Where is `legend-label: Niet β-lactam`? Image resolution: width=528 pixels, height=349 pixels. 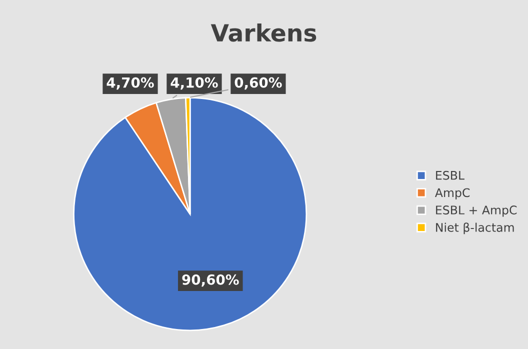 legend-label: Niet β-lactam is located at coordinates (475, 228).